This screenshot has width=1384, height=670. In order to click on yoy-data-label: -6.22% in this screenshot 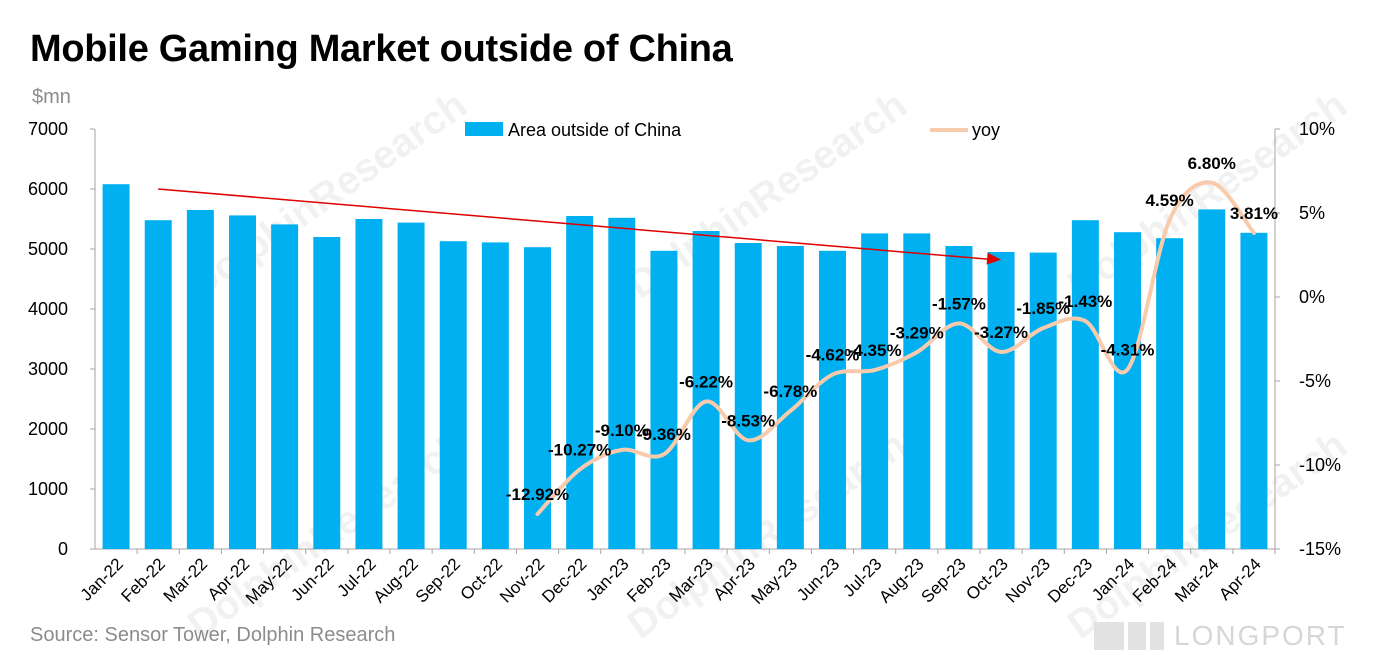, I will do `click(706, 381)`.